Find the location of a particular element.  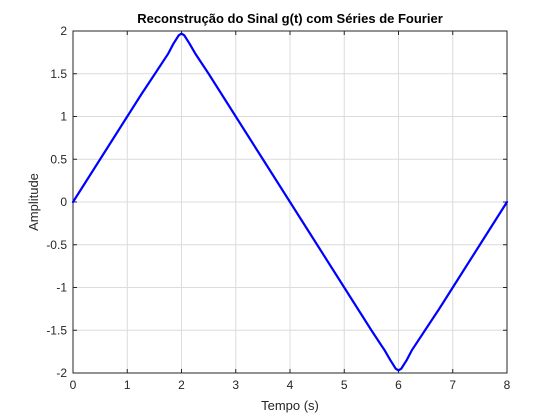

y-tick-label: -1 is located at coordinates (61, 288).